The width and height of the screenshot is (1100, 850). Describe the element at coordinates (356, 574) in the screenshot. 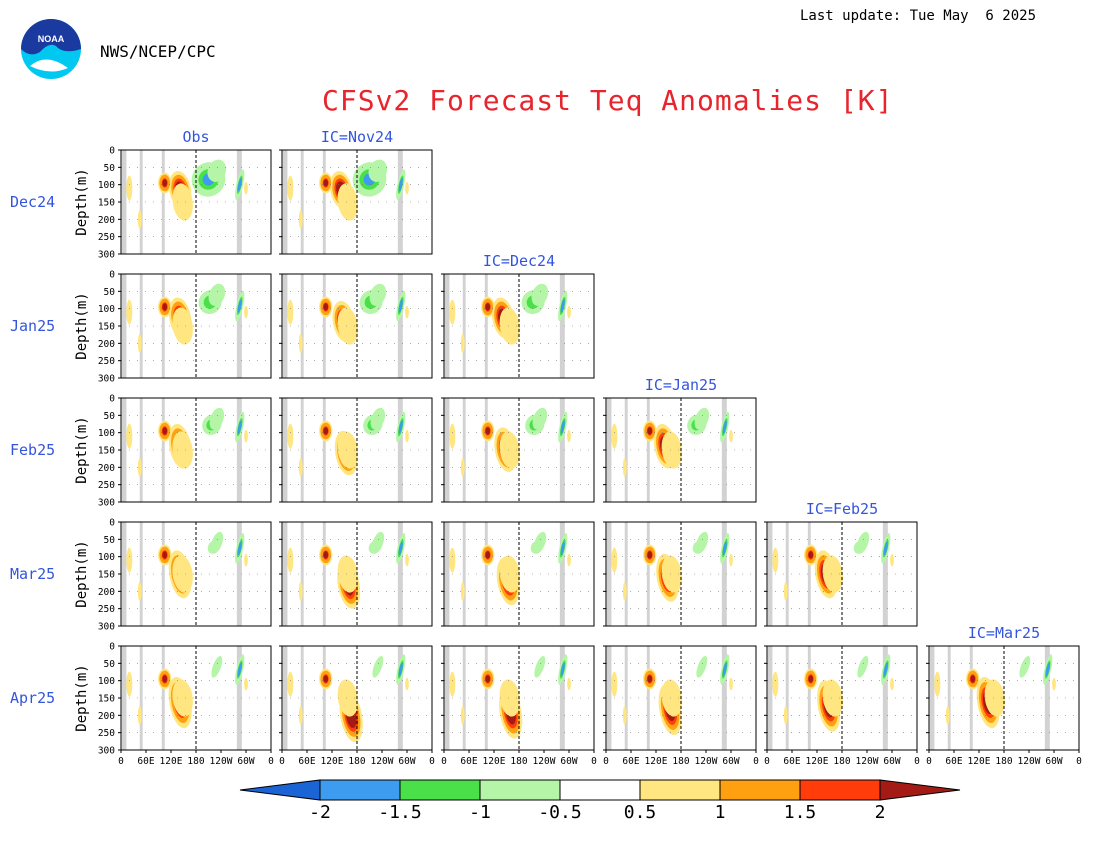

I see `panel-Mar25-IC=Nov24` at that location.